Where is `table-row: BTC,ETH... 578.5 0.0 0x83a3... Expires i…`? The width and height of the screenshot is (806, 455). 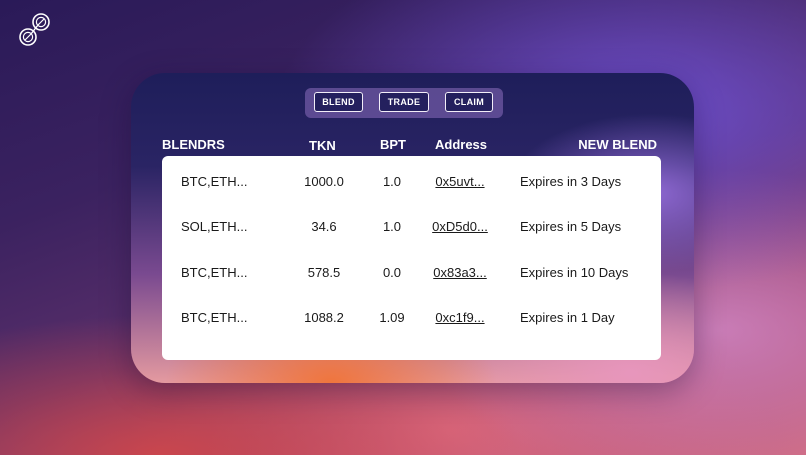
table-row: BTC,ETH... 578.5 0.0 0x83a3... Expires i… is located at coordinates (411, 273).